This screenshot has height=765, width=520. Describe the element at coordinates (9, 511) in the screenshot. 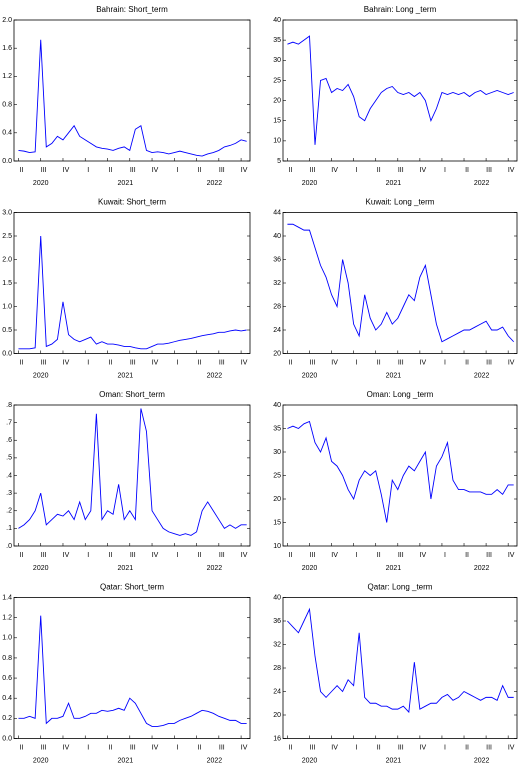

I see `y-tick-label: .2` at that location.